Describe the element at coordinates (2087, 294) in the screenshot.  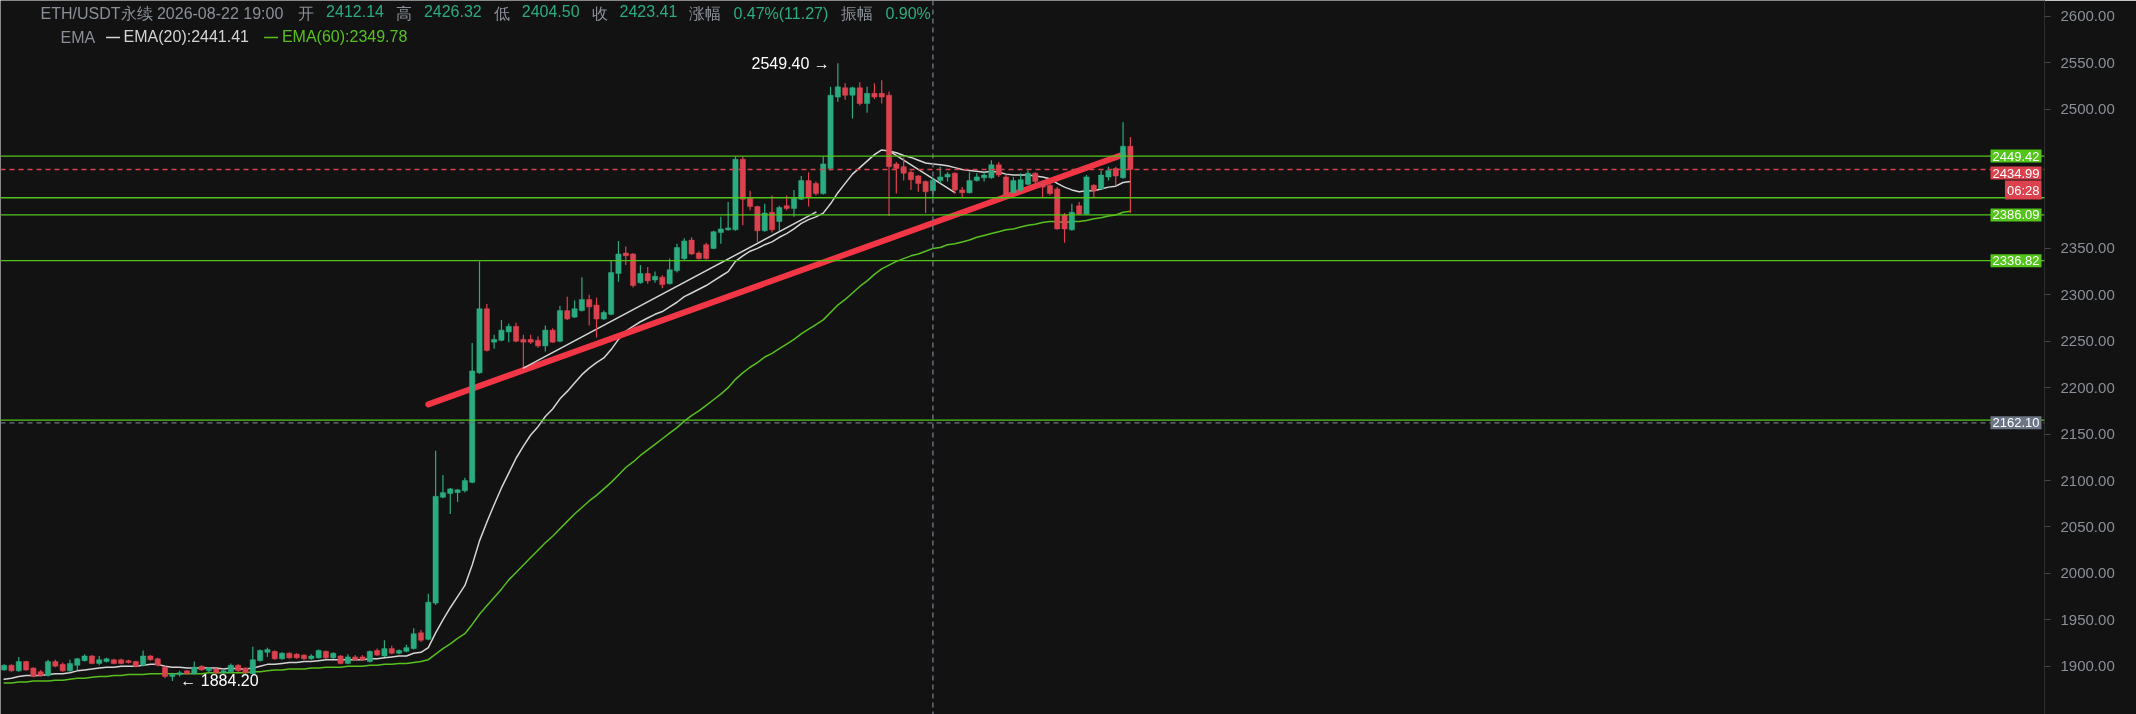
I see `y-tick-label: 2300.00` at that location.